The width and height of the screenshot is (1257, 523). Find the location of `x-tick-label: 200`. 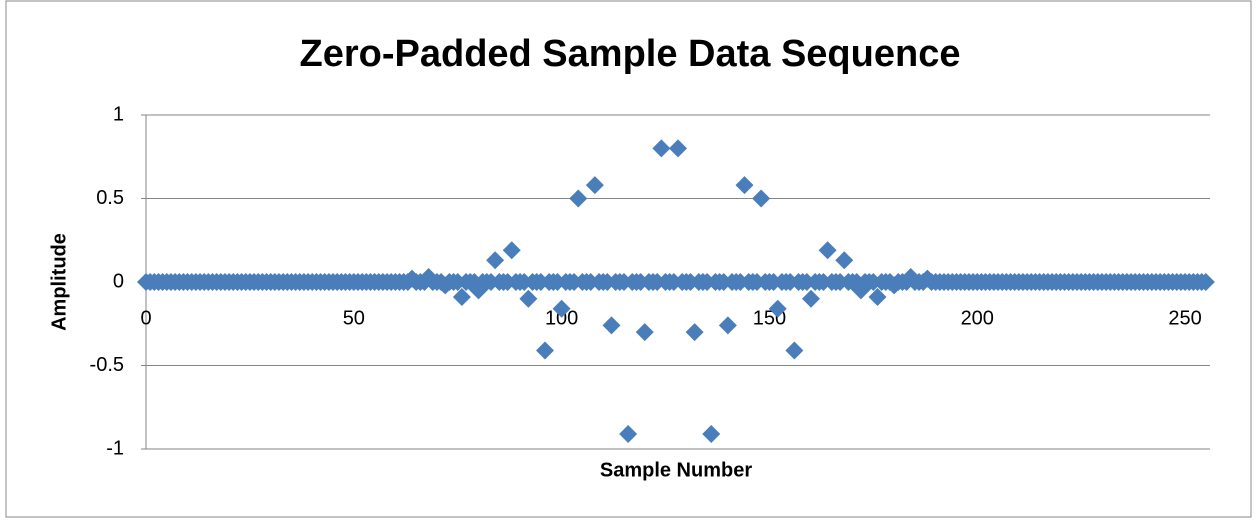

x-tick-label: 200 is located at coordinates (977, 318).